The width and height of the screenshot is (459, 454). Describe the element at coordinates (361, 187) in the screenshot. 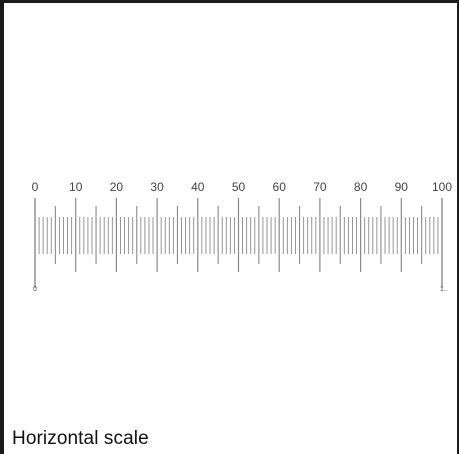

I see `scale-label: 80` at that location.